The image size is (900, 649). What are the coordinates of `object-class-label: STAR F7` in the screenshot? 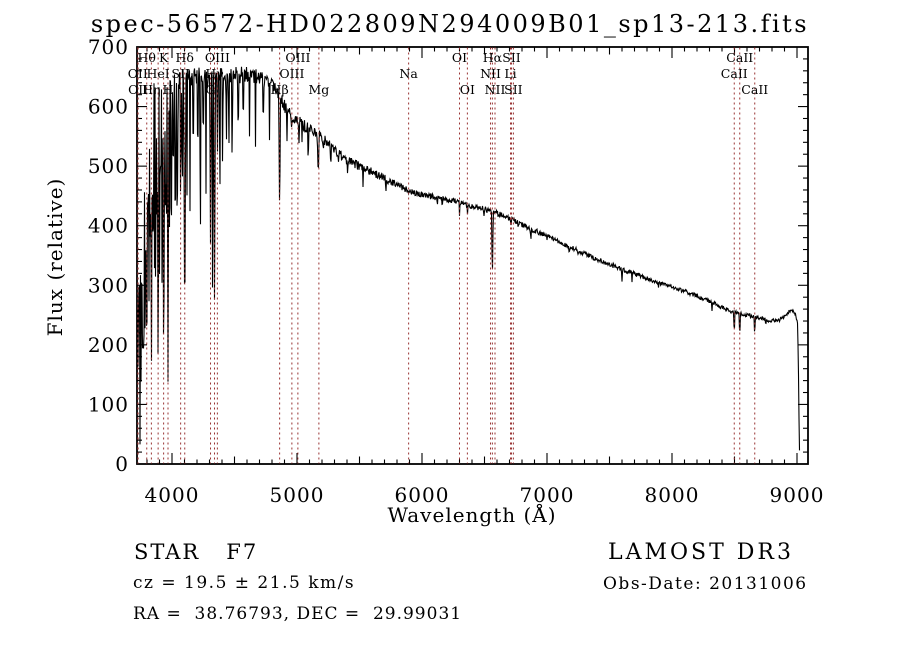 It's located at (196, 552).